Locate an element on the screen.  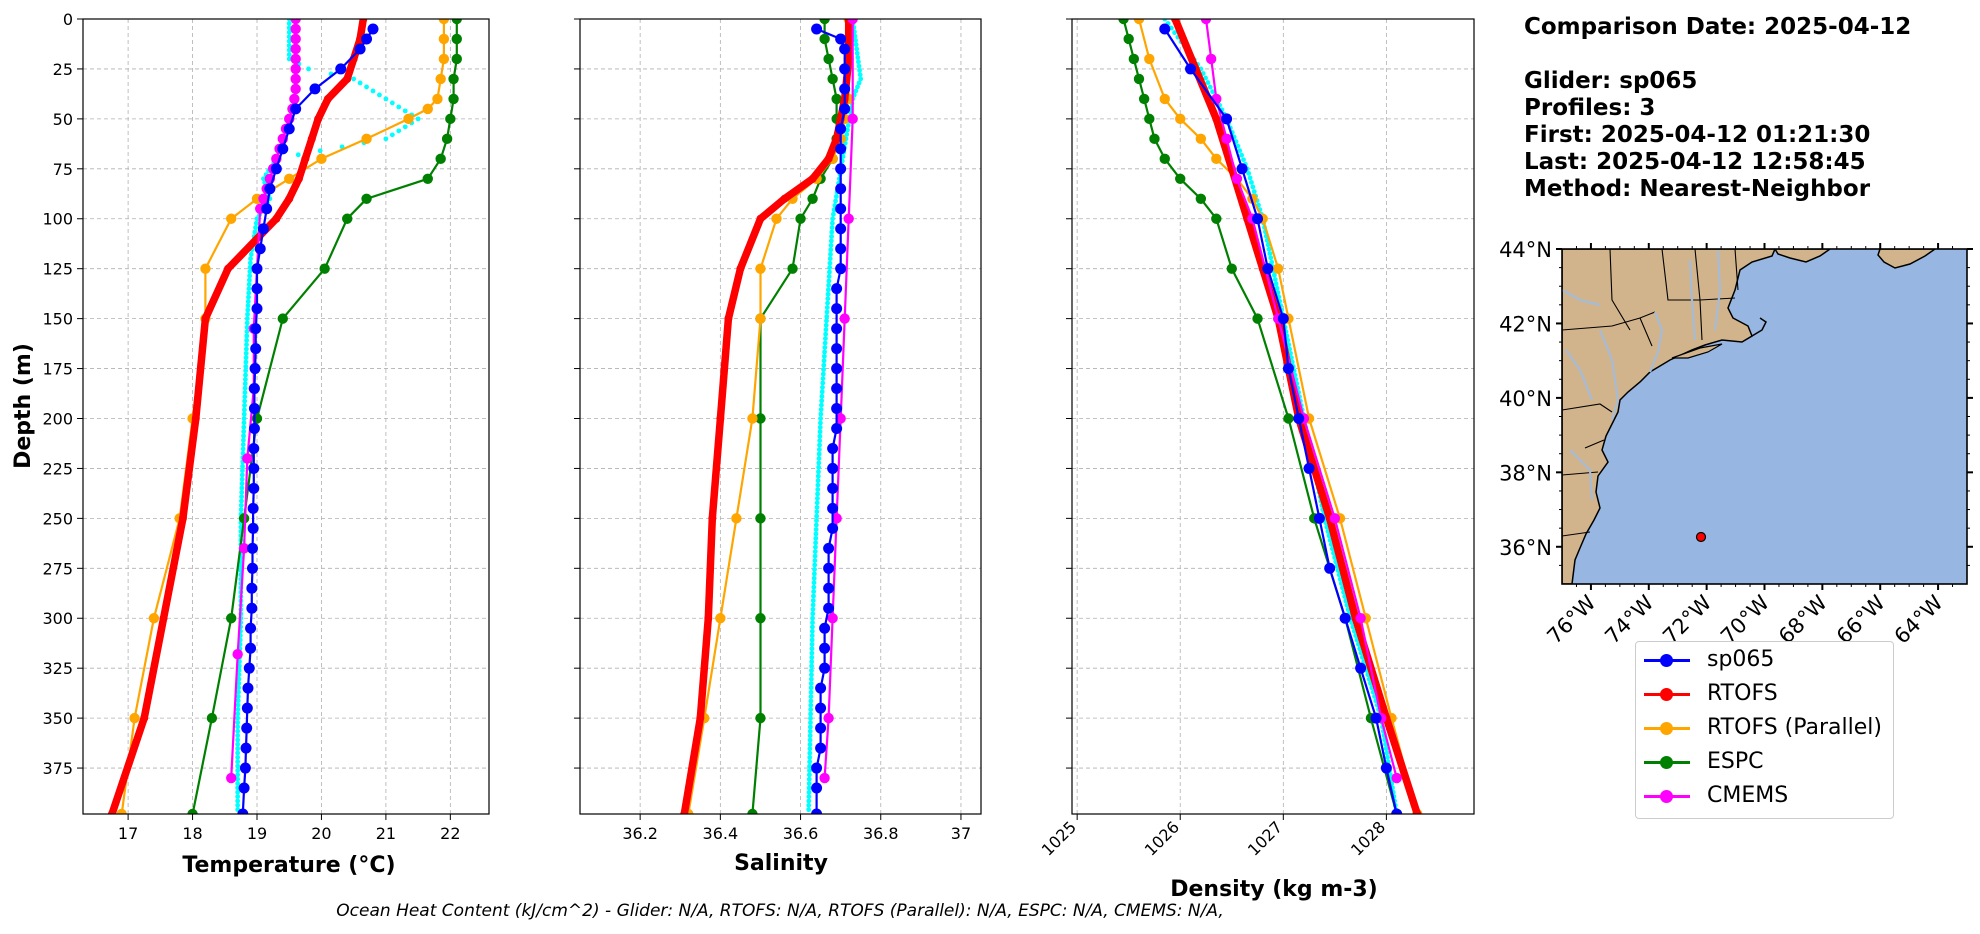
x-tick-label: 18 is located at coordinates (192, 833).